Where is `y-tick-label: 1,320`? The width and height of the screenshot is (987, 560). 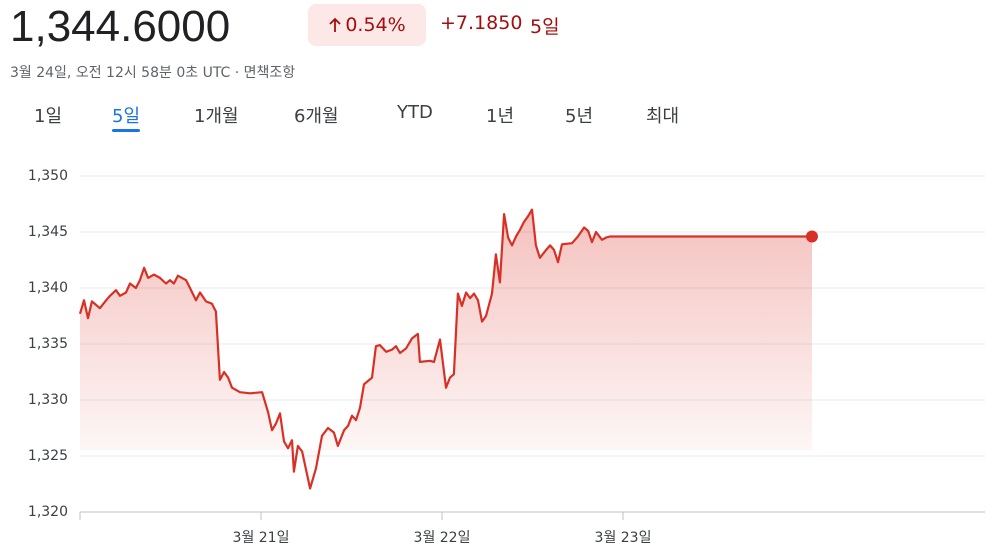 y-tick-label: 1,320 is located at coordinates (48, 512).